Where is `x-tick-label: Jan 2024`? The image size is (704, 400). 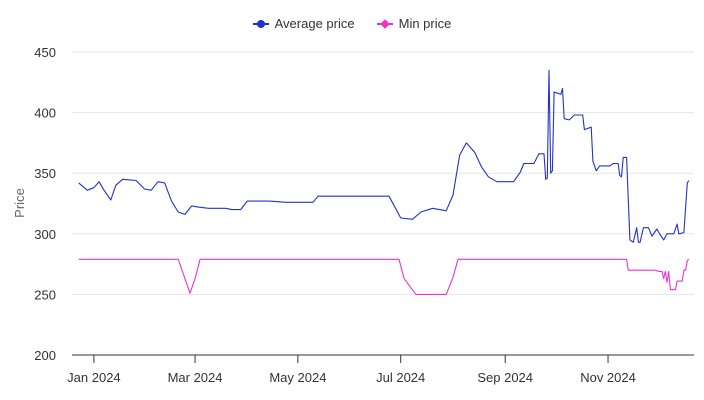 x-tick-label: Jan 2024 is located at coordinates (94, 377).